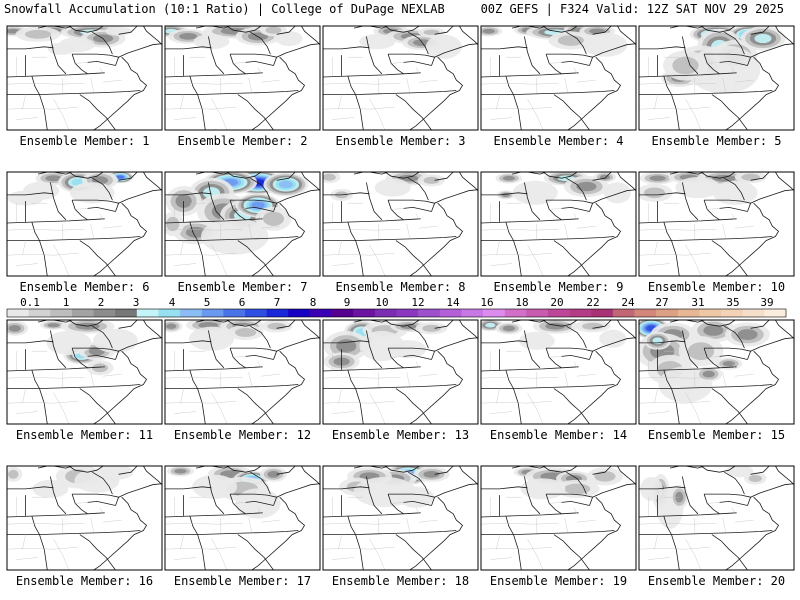  I want to click on member-panel-7: Ensemble Member: 7, so click(242, 232).